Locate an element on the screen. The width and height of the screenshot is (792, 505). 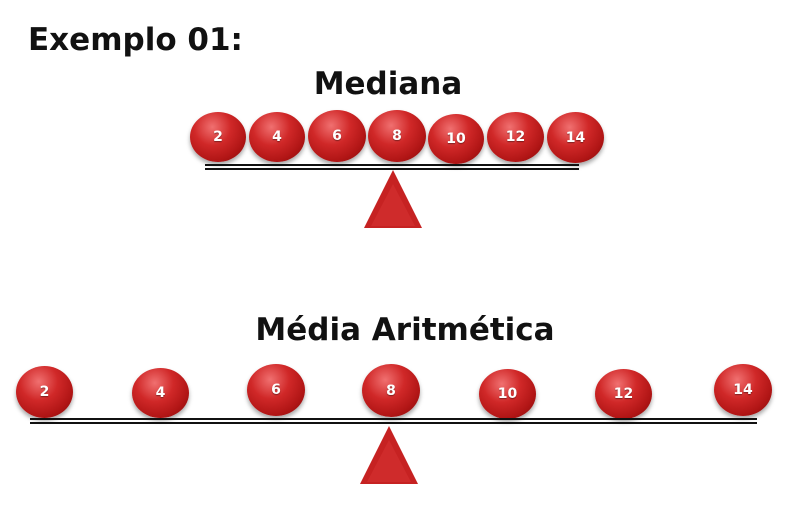
median-ball-label: 4 is located at coordinates (277, 137).